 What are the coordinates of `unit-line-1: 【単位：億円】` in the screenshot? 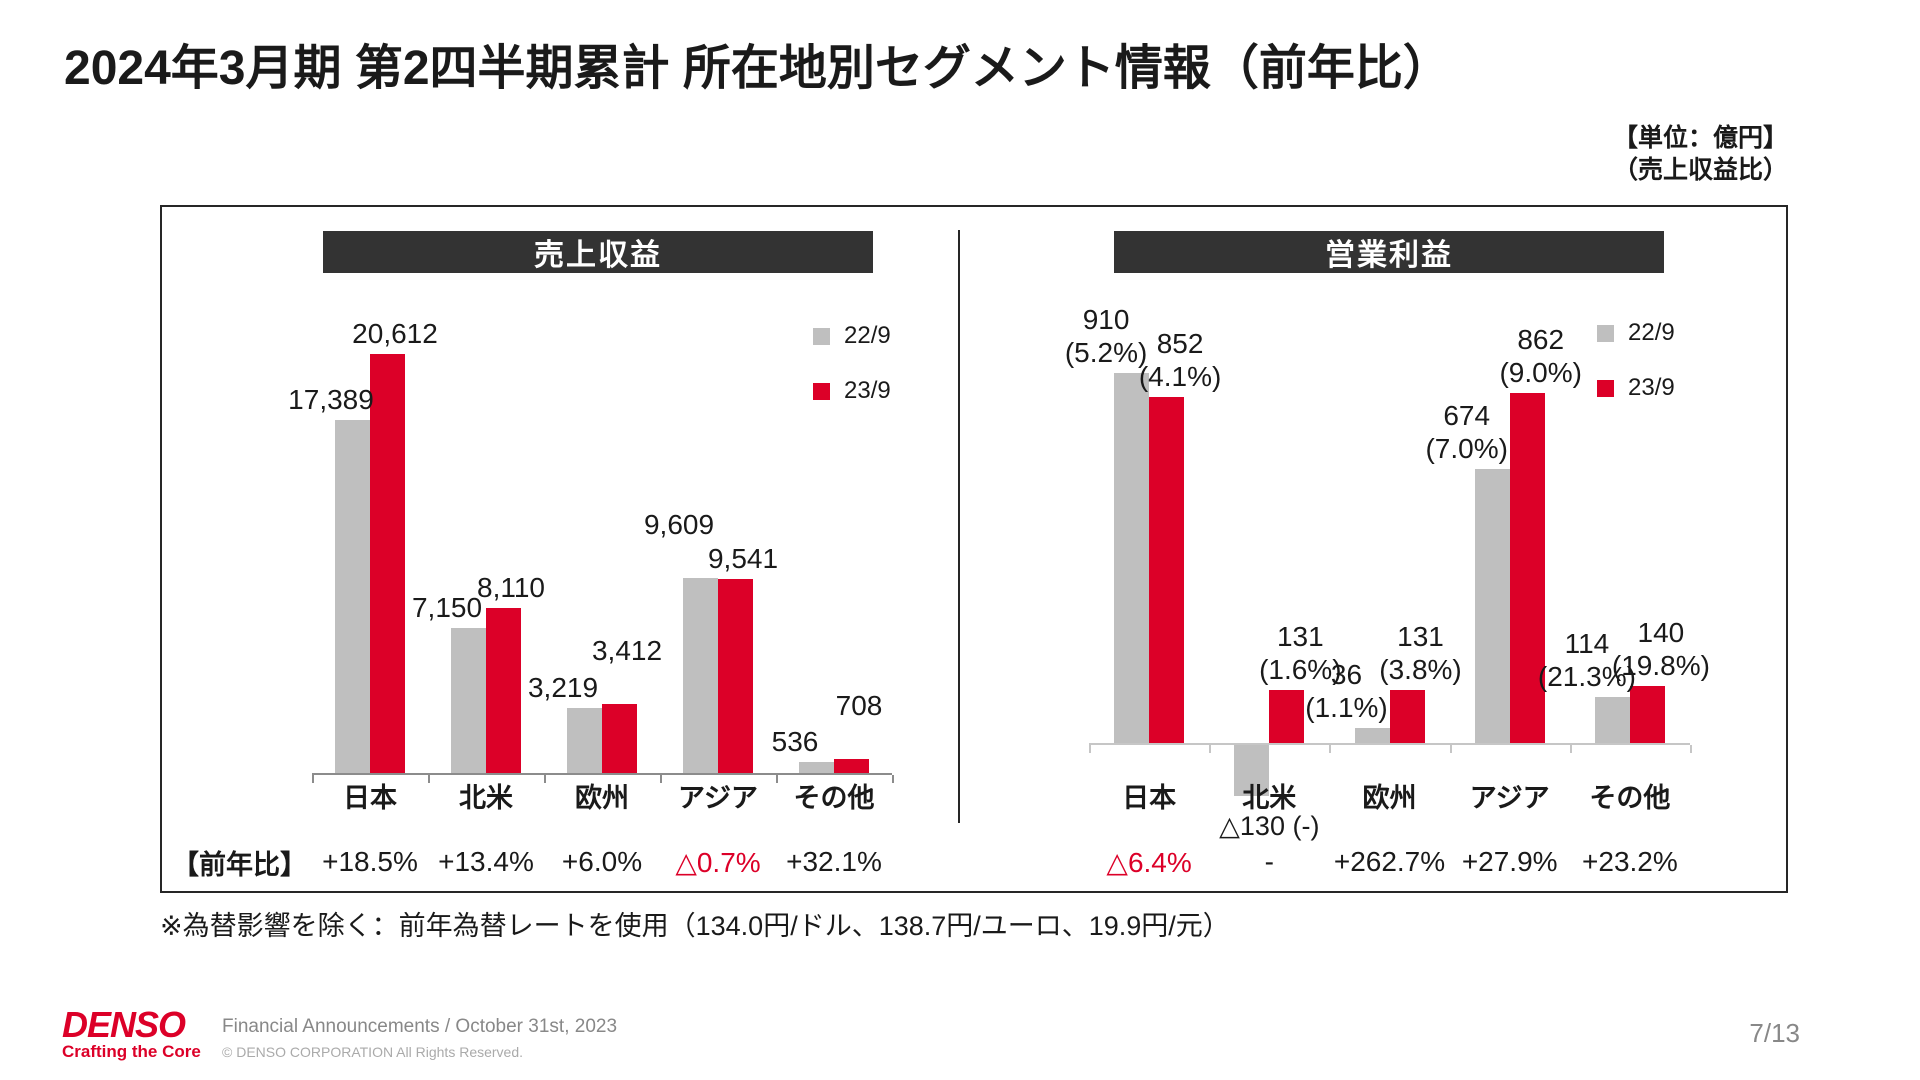 It's located at (1700, 138).